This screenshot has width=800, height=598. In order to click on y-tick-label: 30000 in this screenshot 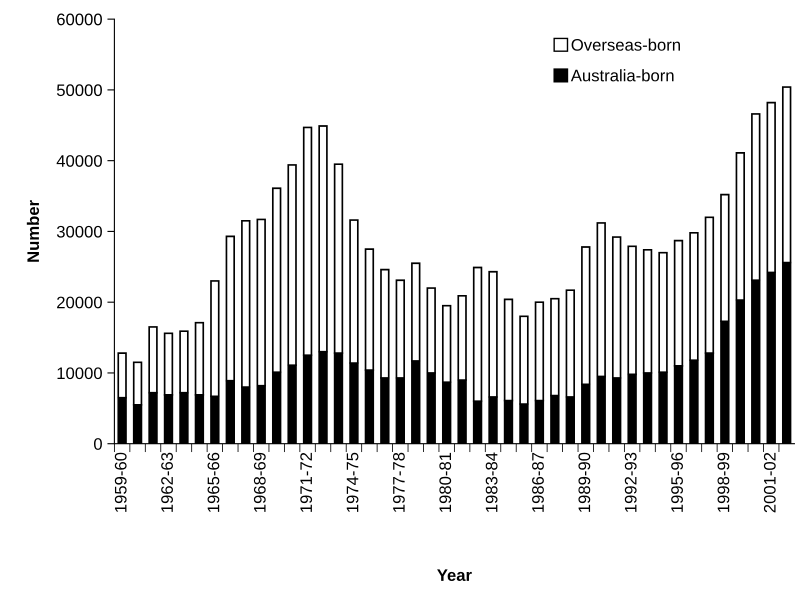, I will do `click(79, 232)`.